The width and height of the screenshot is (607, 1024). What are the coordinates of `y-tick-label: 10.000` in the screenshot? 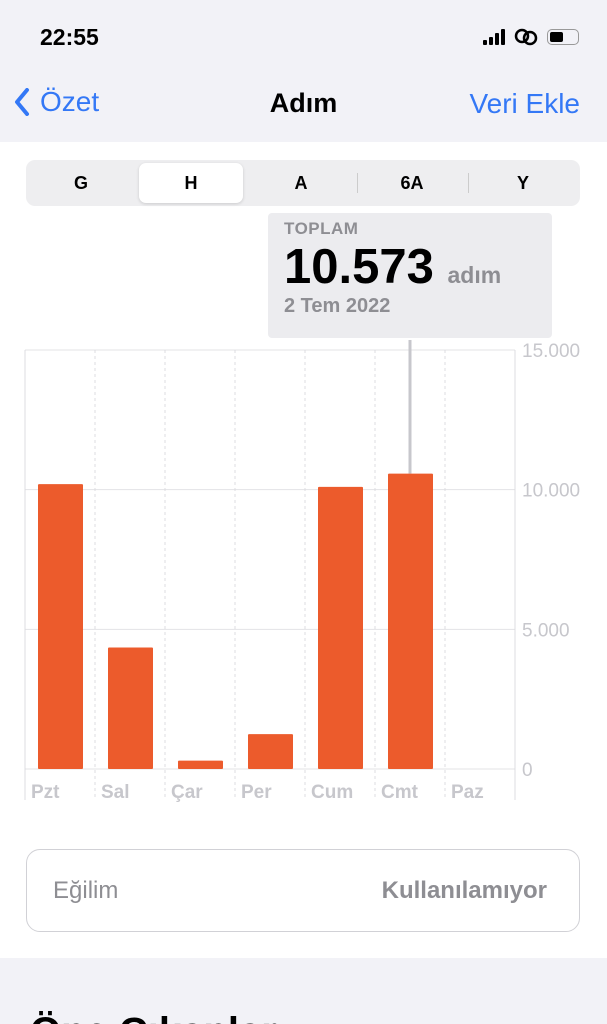 It's located at (551, 491).